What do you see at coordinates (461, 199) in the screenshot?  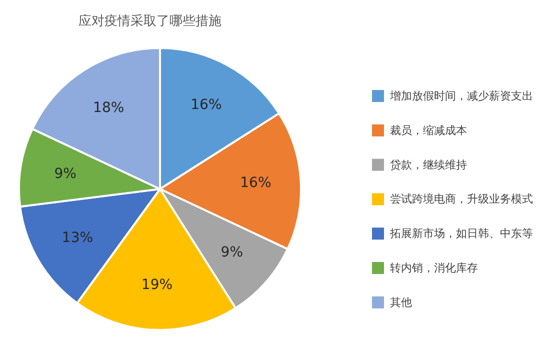 I see `legend-label: 尝试跨境电商，升级业务模式` at bounding box center [461, 199].